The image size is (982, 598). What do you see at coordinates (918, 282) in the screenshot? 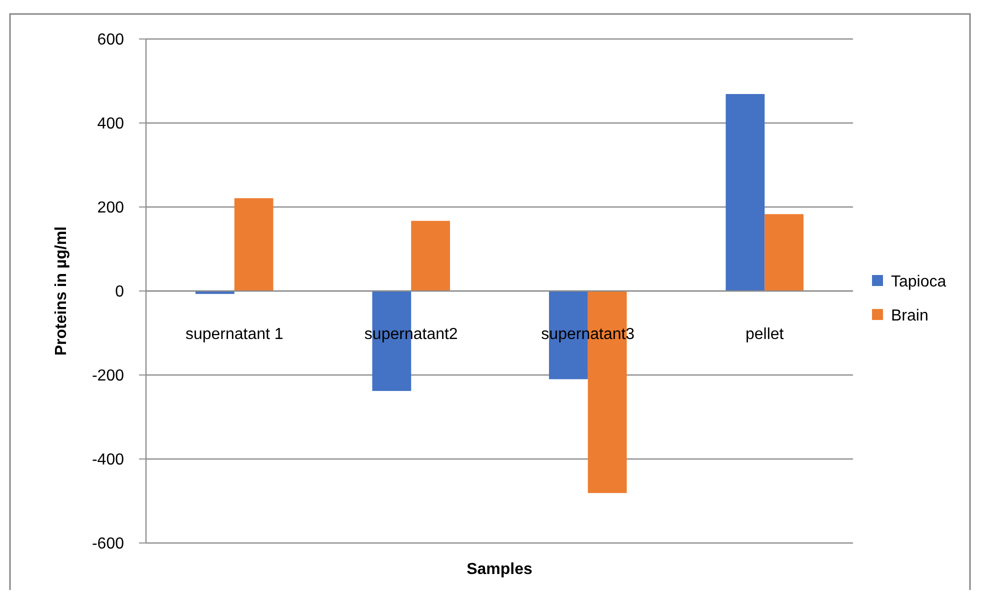
I see `legend-label: Tapioca` at bounding box center [918, 282].